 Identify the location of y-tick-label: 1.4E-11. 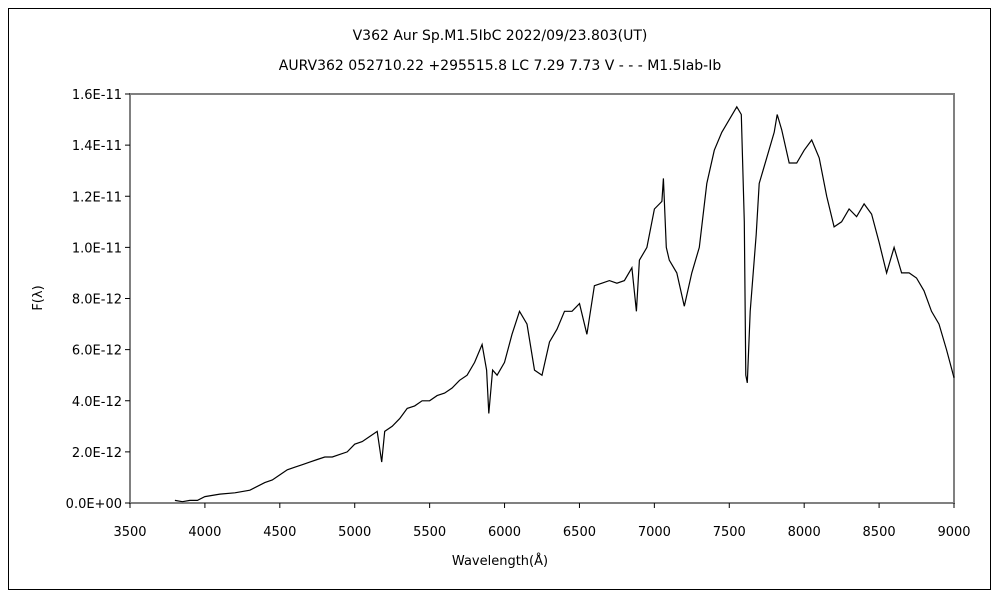
(97, 146).